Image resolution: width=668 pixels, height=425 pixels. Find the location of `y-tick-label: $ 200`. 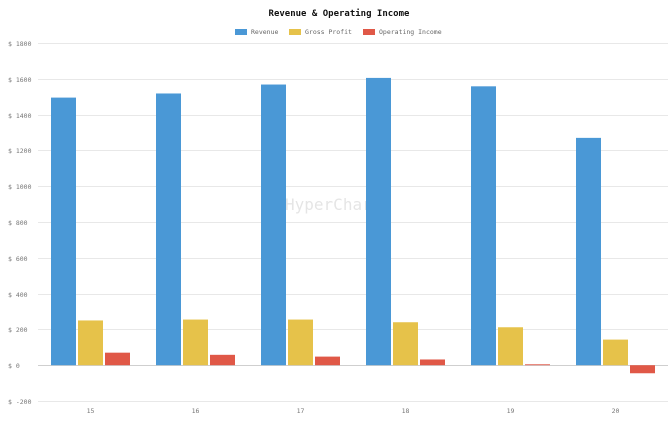

y-tick-label: $ 200 is located at coordinates (18, 330).